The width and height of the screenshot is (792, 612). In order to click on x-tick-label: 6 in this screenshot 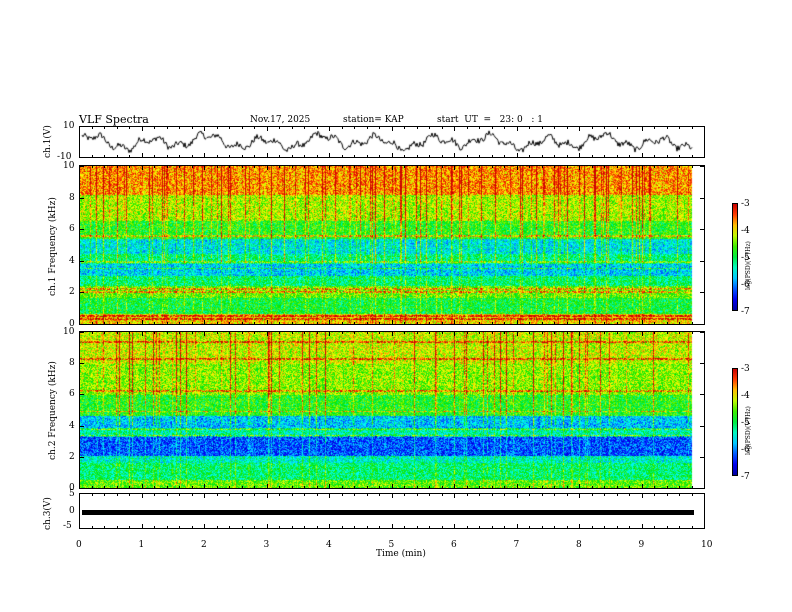, I will do `click(454, 545)`.